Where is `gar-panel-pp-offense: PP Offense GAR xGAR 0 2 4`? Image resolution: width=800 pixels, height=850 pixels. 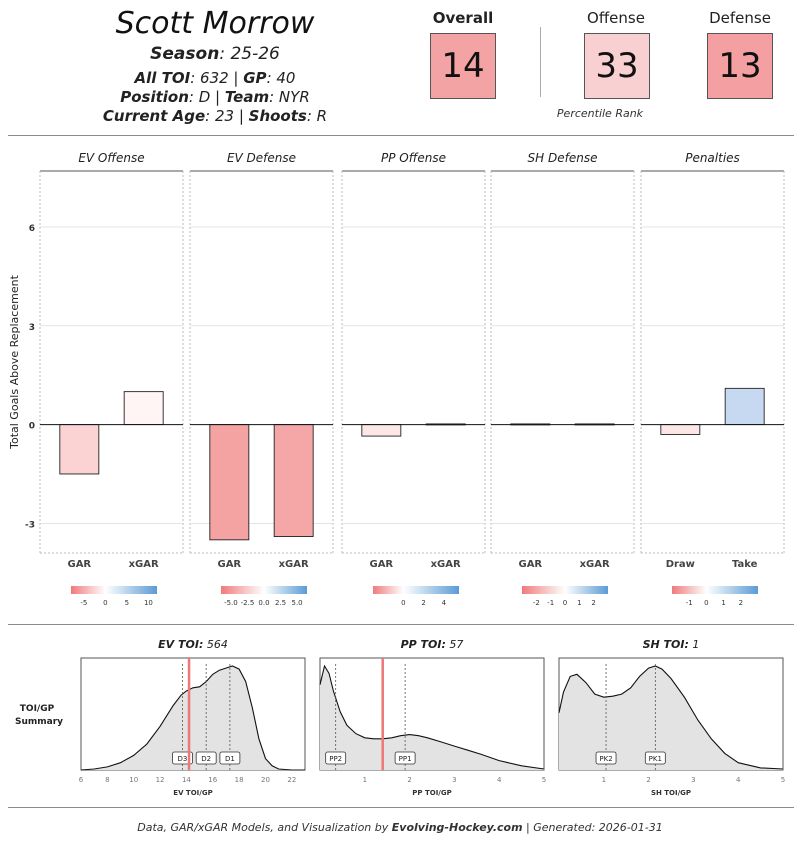
gar-panel-pp-offense: PP Offense GAR xGAR 0 2 4 is located at coordinates (413, 379).